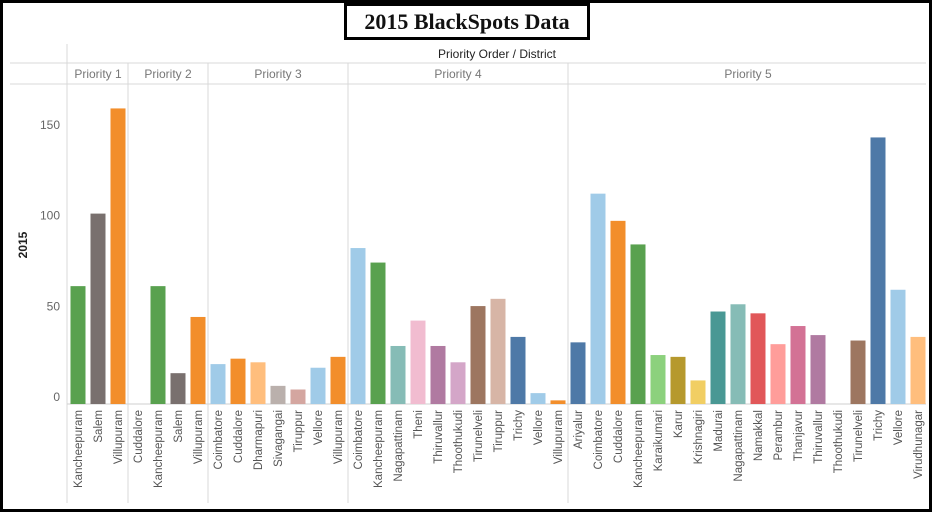 Image resolution: width=932 pixels, height=512 pixels. I want to click on x-tick-label: Virudhunagar, so click(919, 444).